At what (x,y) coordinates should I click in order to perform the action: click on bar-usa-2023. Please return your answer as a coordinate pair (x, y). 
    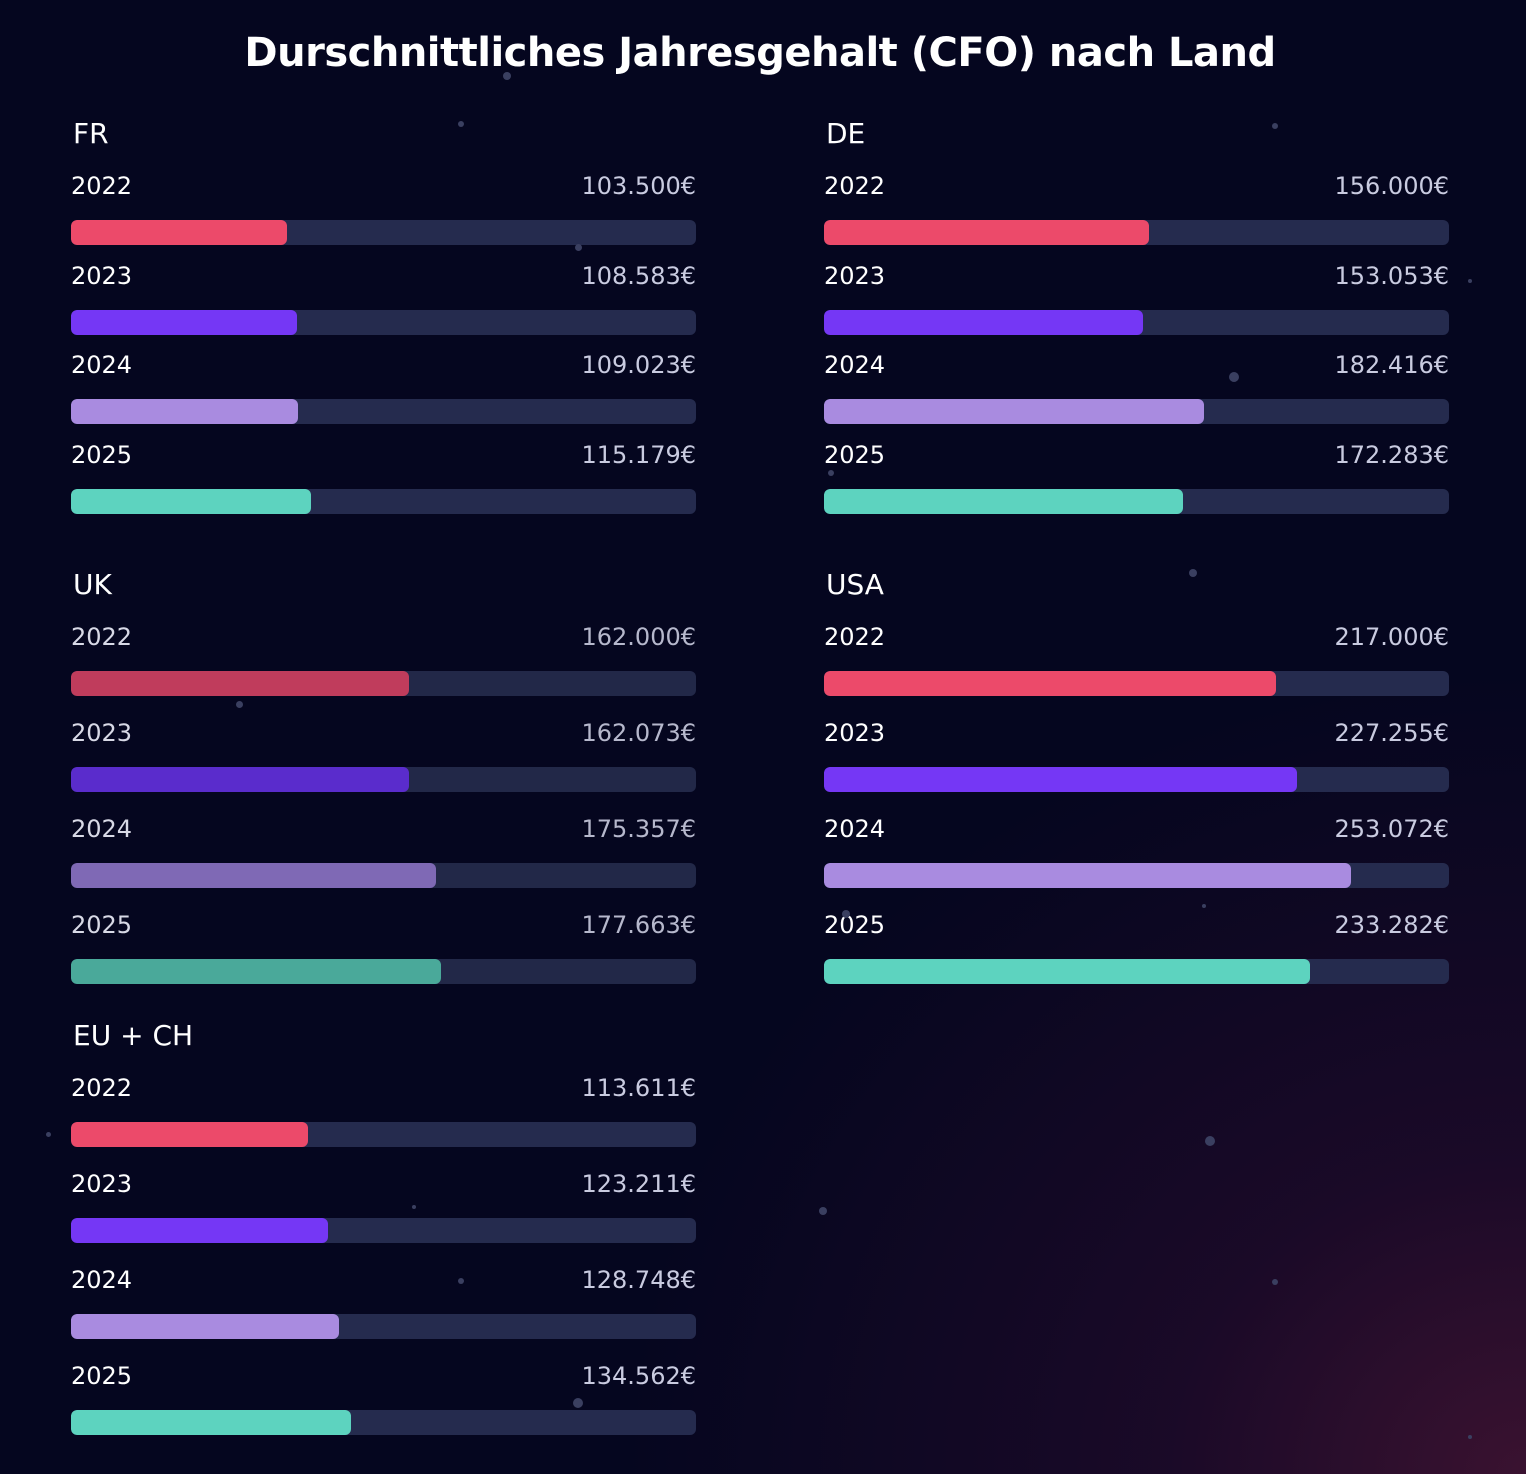
    Looking at the image, I should click on (1060, 779).